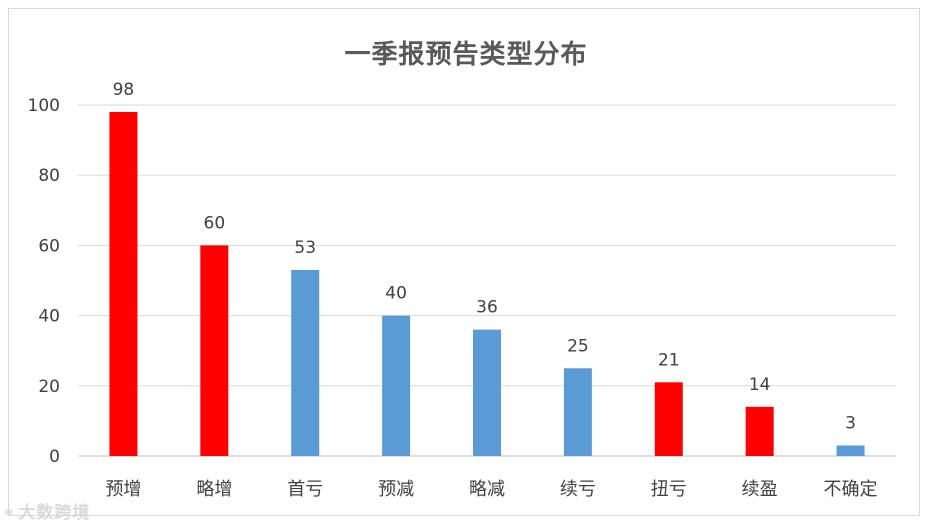 The image size is (932, 530). What do you see at coordinates (396, 294) in the screenshot?
I see `data-label: 40` at bounding box center [396, 294].